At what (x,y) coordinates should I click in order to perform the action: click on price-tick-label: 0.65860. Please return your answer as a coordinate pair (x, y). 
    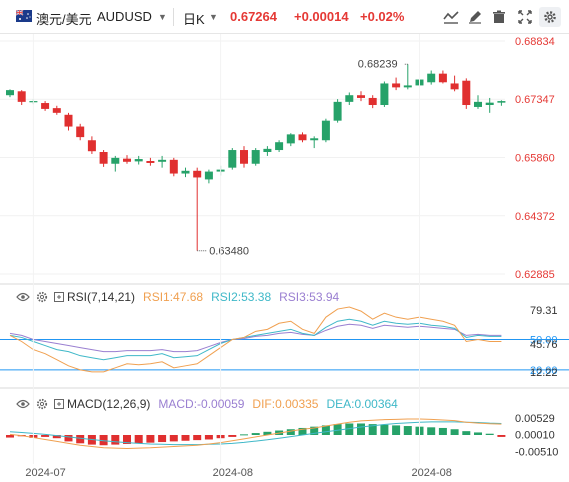
    Looking at the image, I should click on (535, 158).